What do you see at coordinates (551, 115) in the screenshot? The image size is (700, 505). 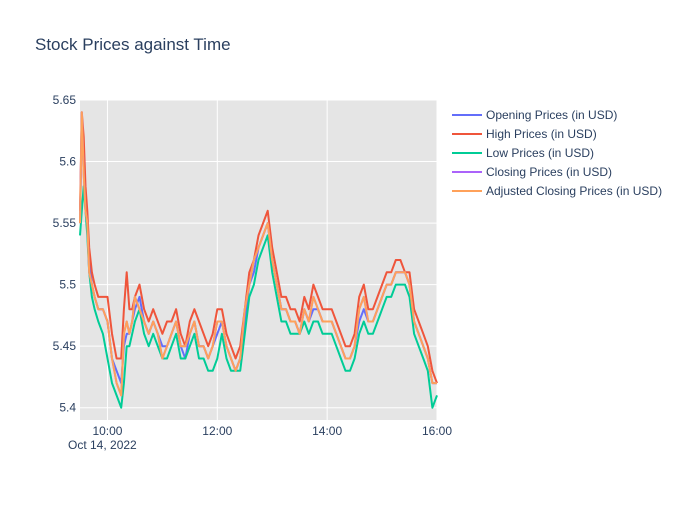 I see `legend-label: Opening Prices (in USD)` at bounding box center [551, 115].